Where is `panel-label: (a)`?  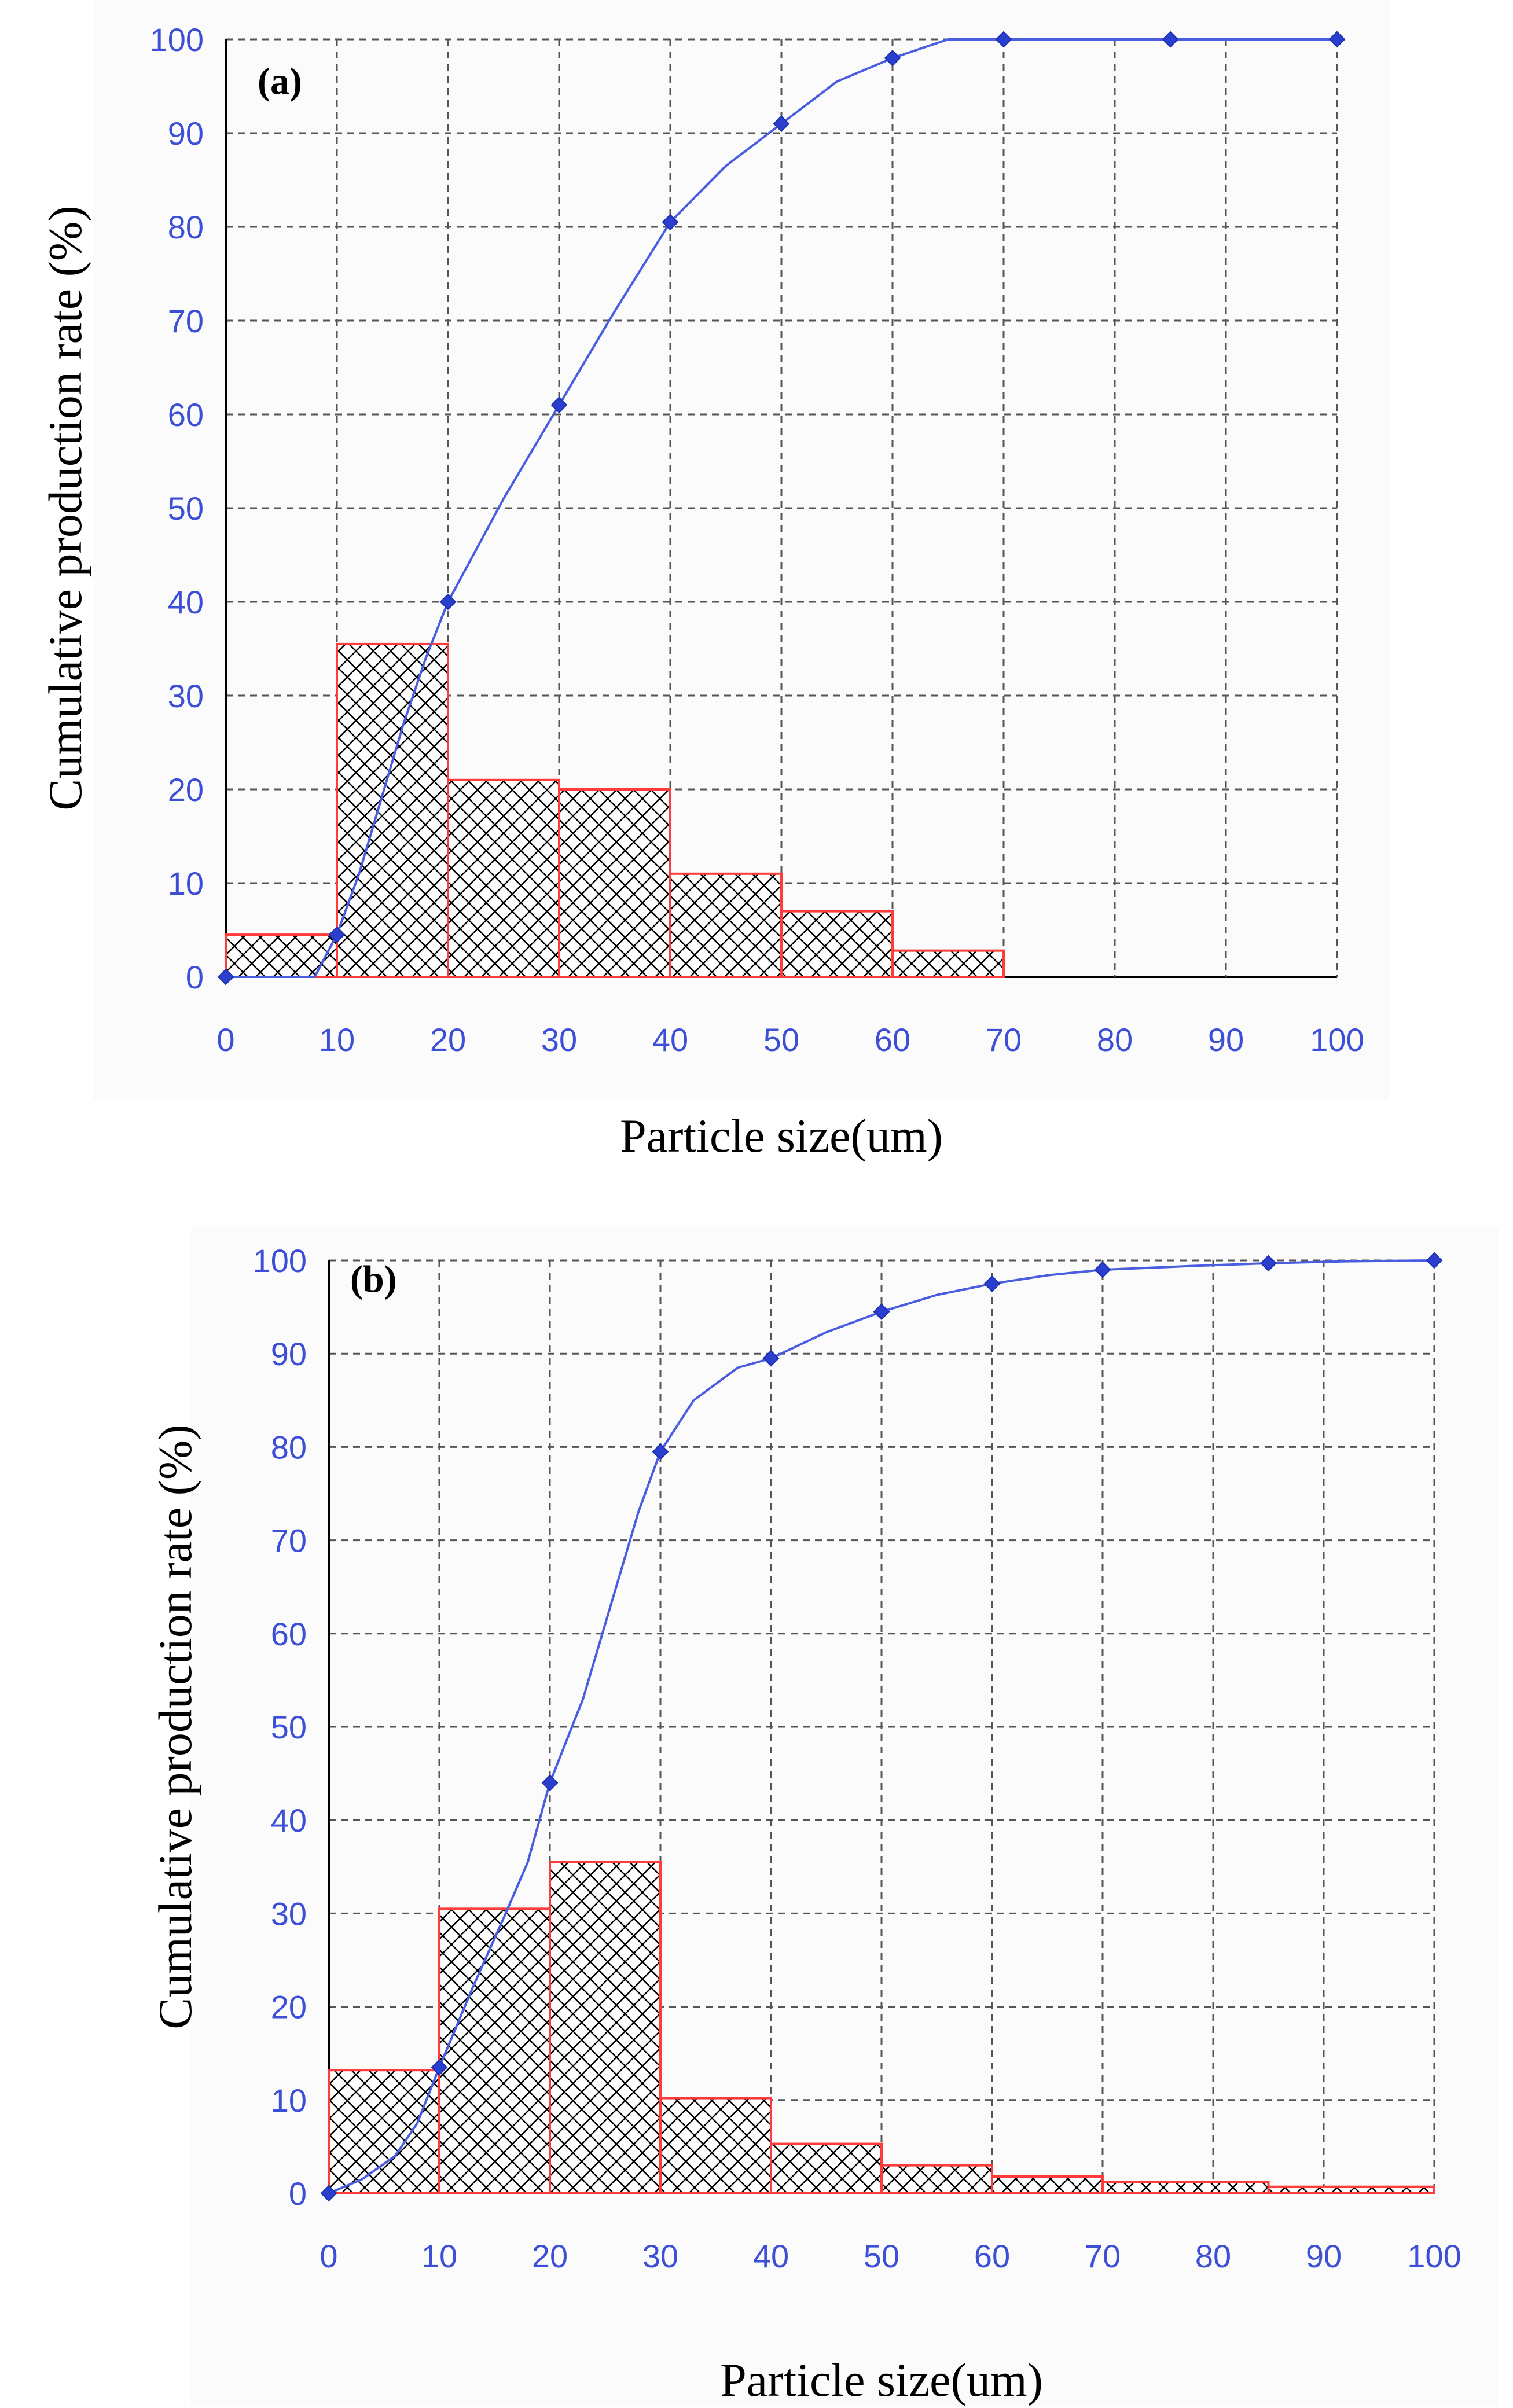 panel-label: (a) is located at coordinates (280, 81).